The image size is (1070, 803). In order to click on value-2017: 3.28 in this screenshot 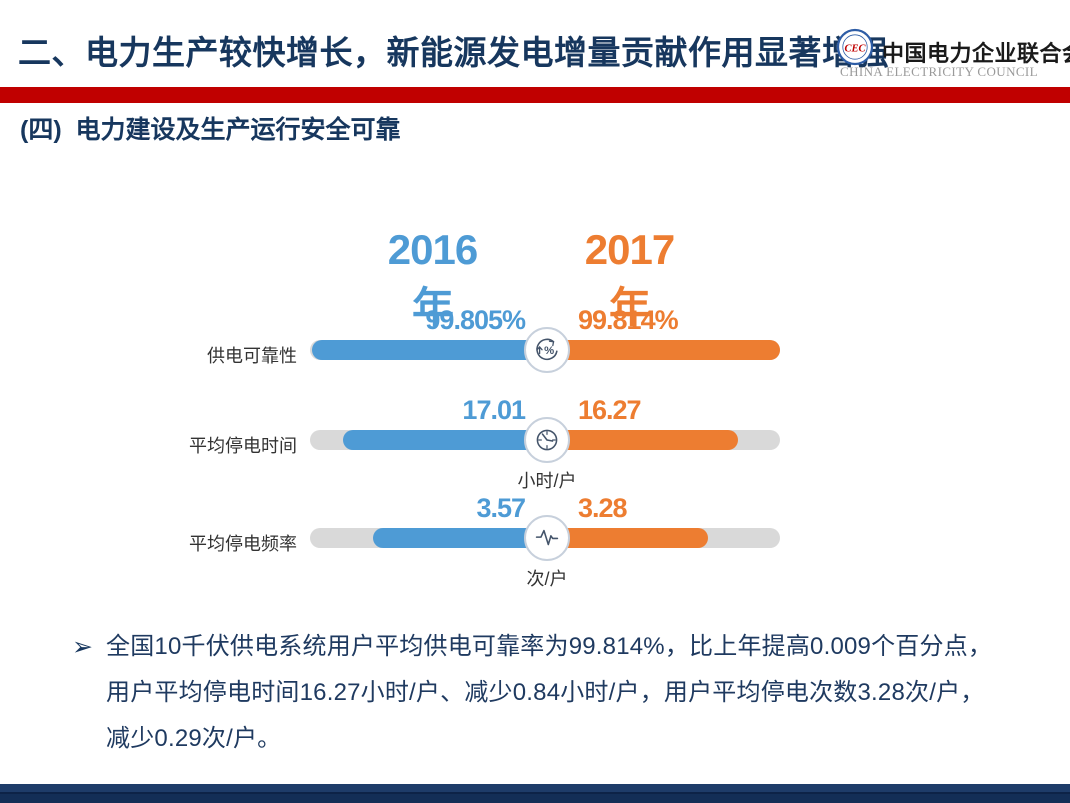, I will do `click(603, 508)`.